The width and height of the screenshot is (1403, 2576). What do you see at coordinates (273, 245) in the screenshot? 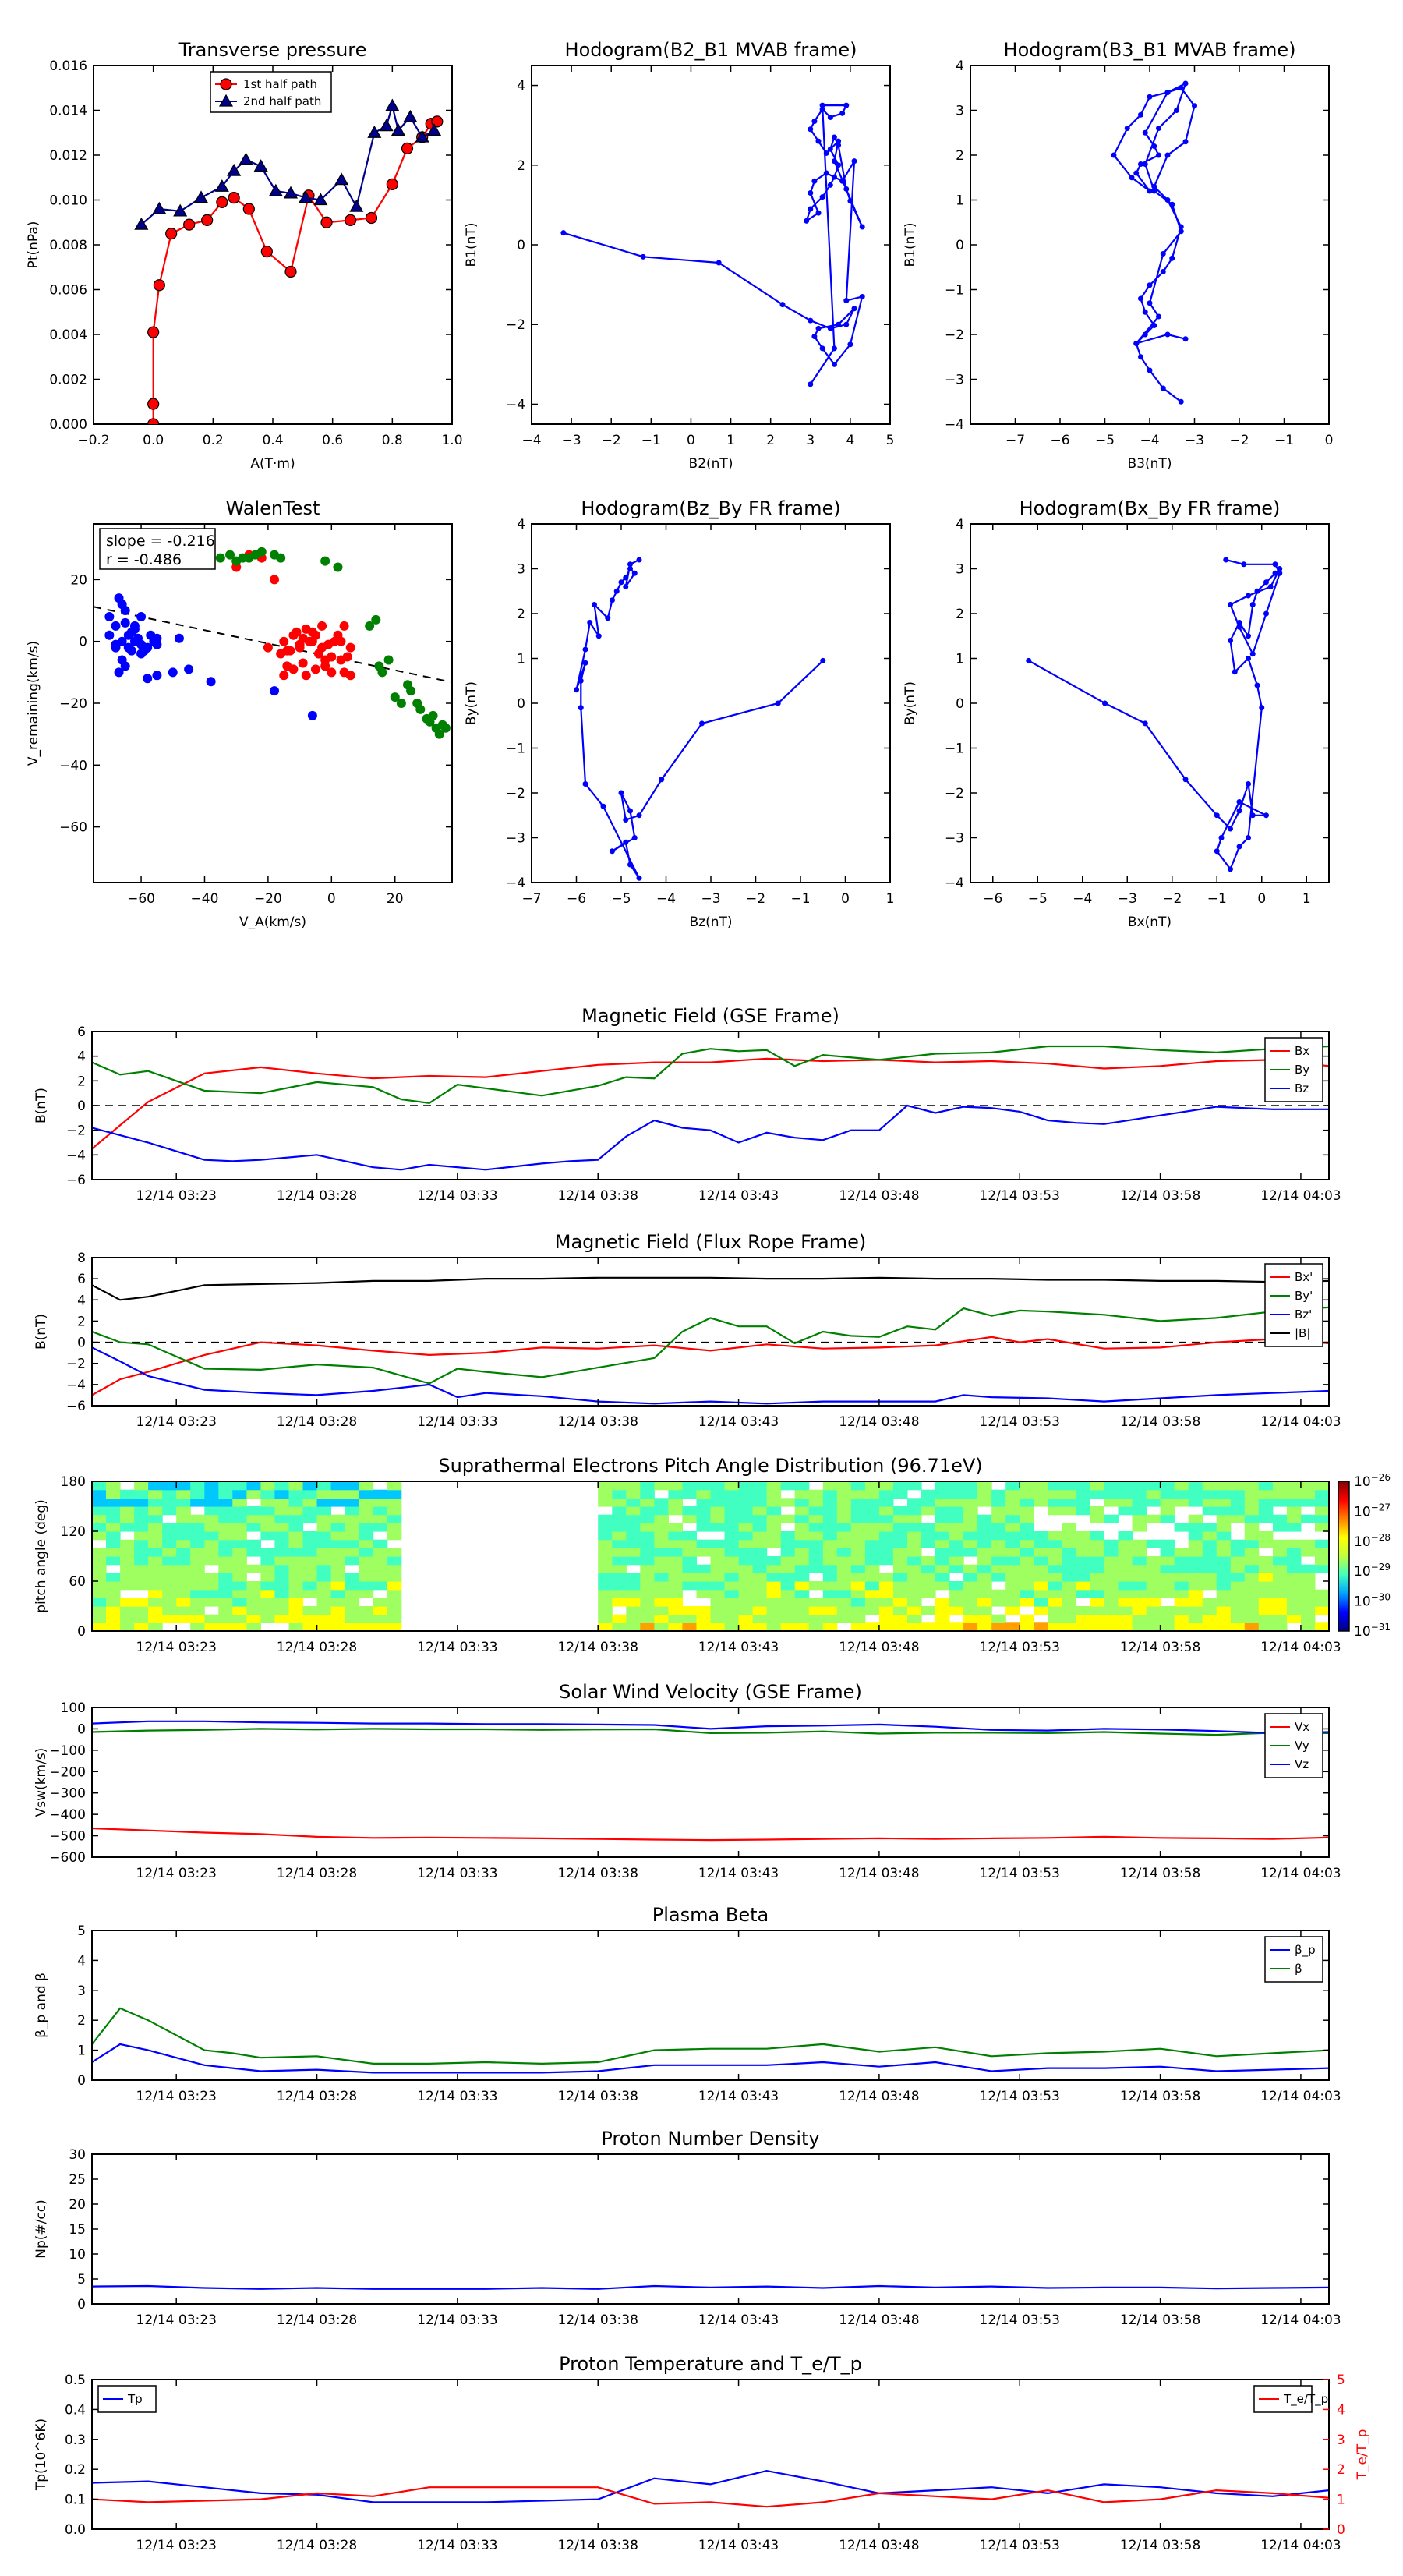
I see `axes-frame` at bounding box center [273, 245].